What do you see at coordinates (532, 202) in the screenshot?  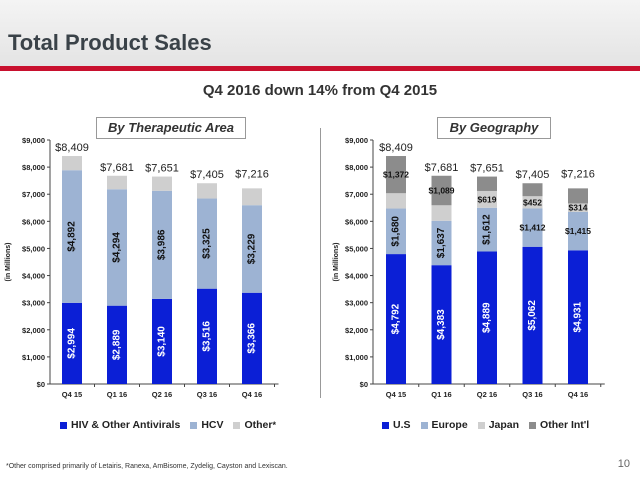 I see `geo-segment-label: $452` at bounding box center [532, 202].